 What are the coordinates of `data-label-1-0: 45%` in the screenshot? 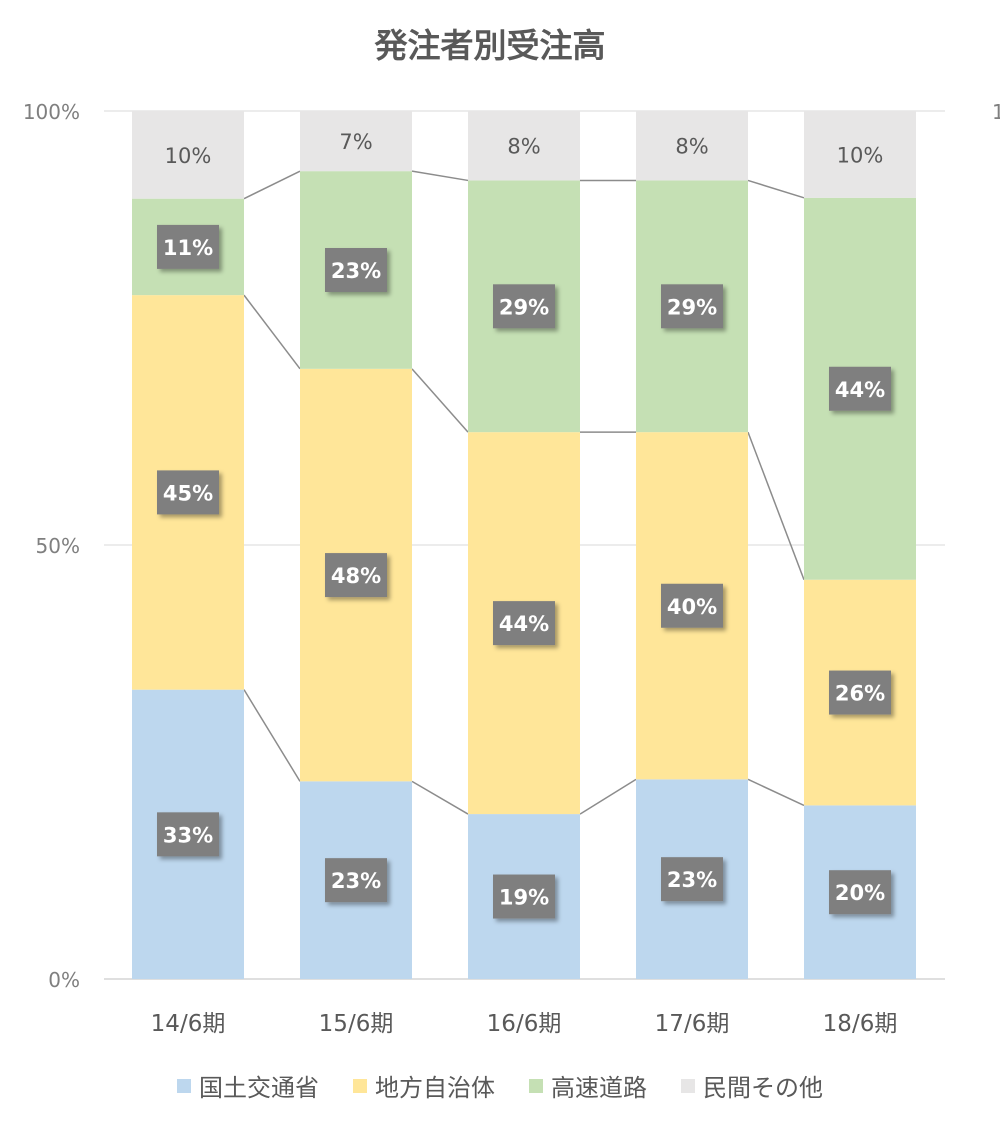 It's located at (188, 493).